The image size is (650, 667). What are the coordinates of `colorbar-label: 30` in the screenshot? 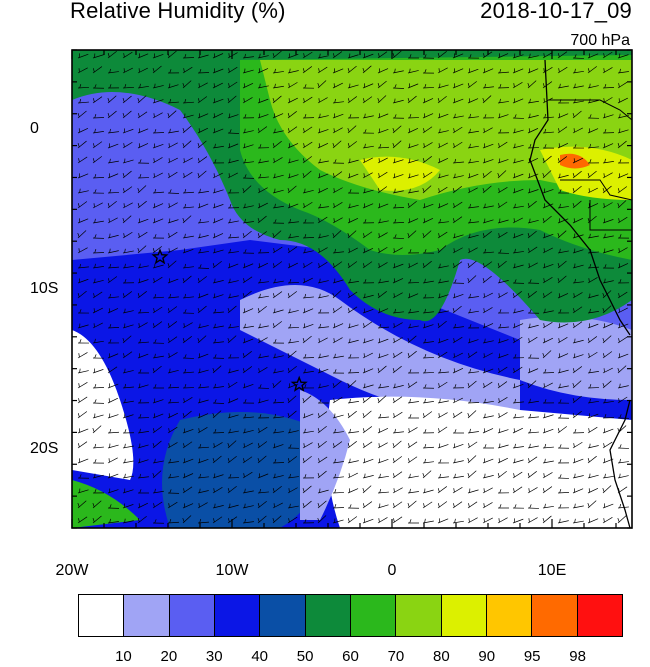 It's located at (214, 656).